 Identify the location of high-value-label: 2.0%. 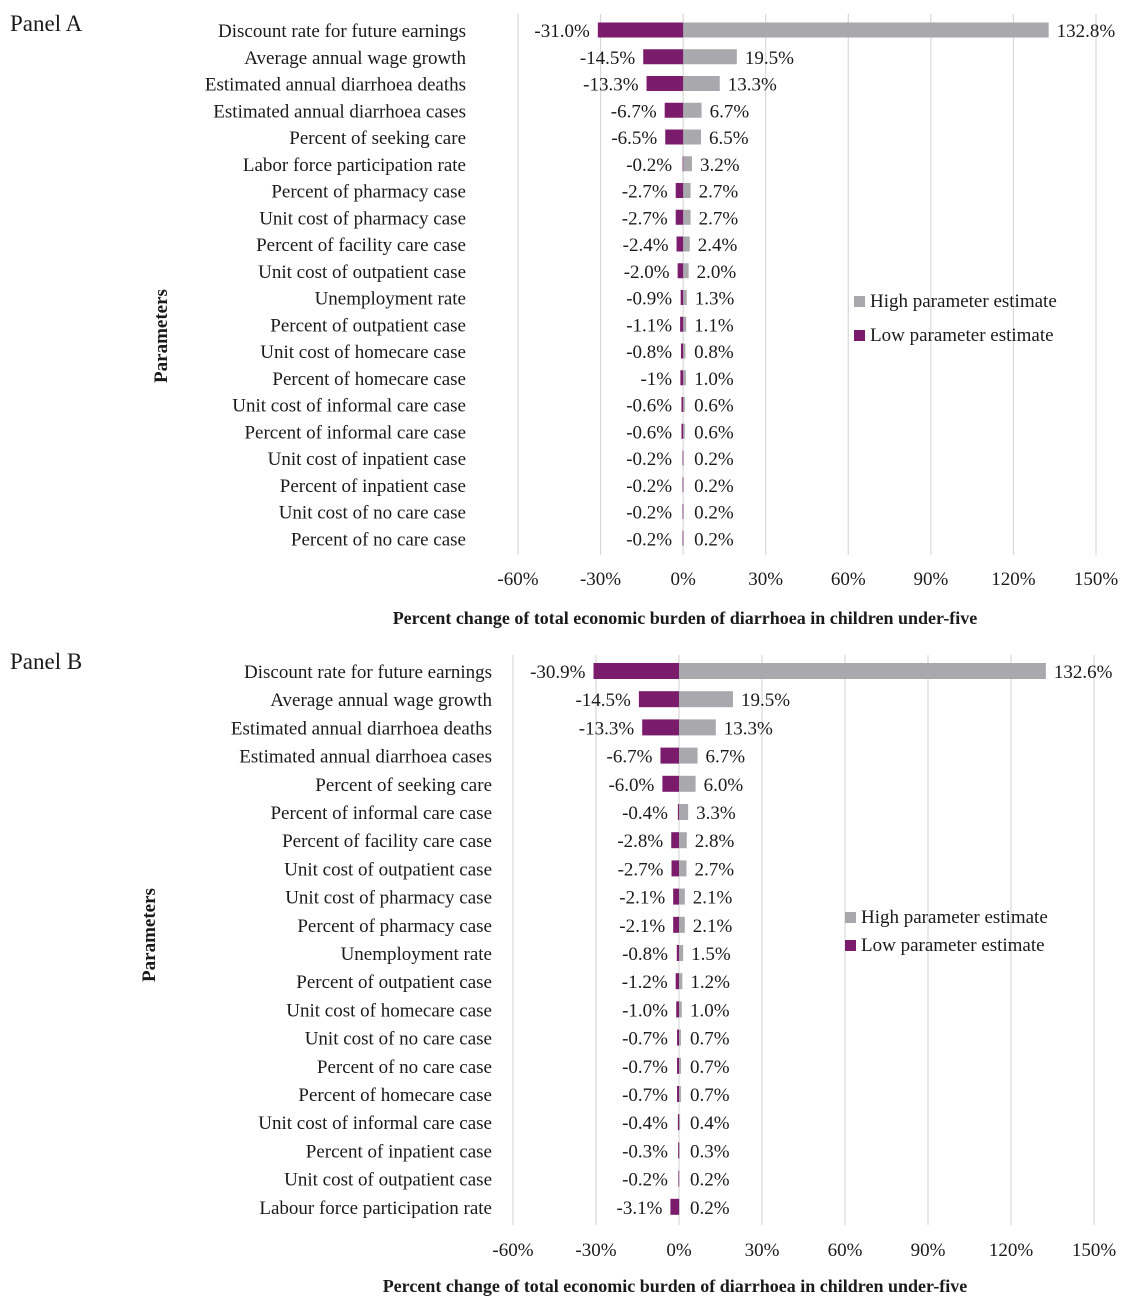
(717, 272).